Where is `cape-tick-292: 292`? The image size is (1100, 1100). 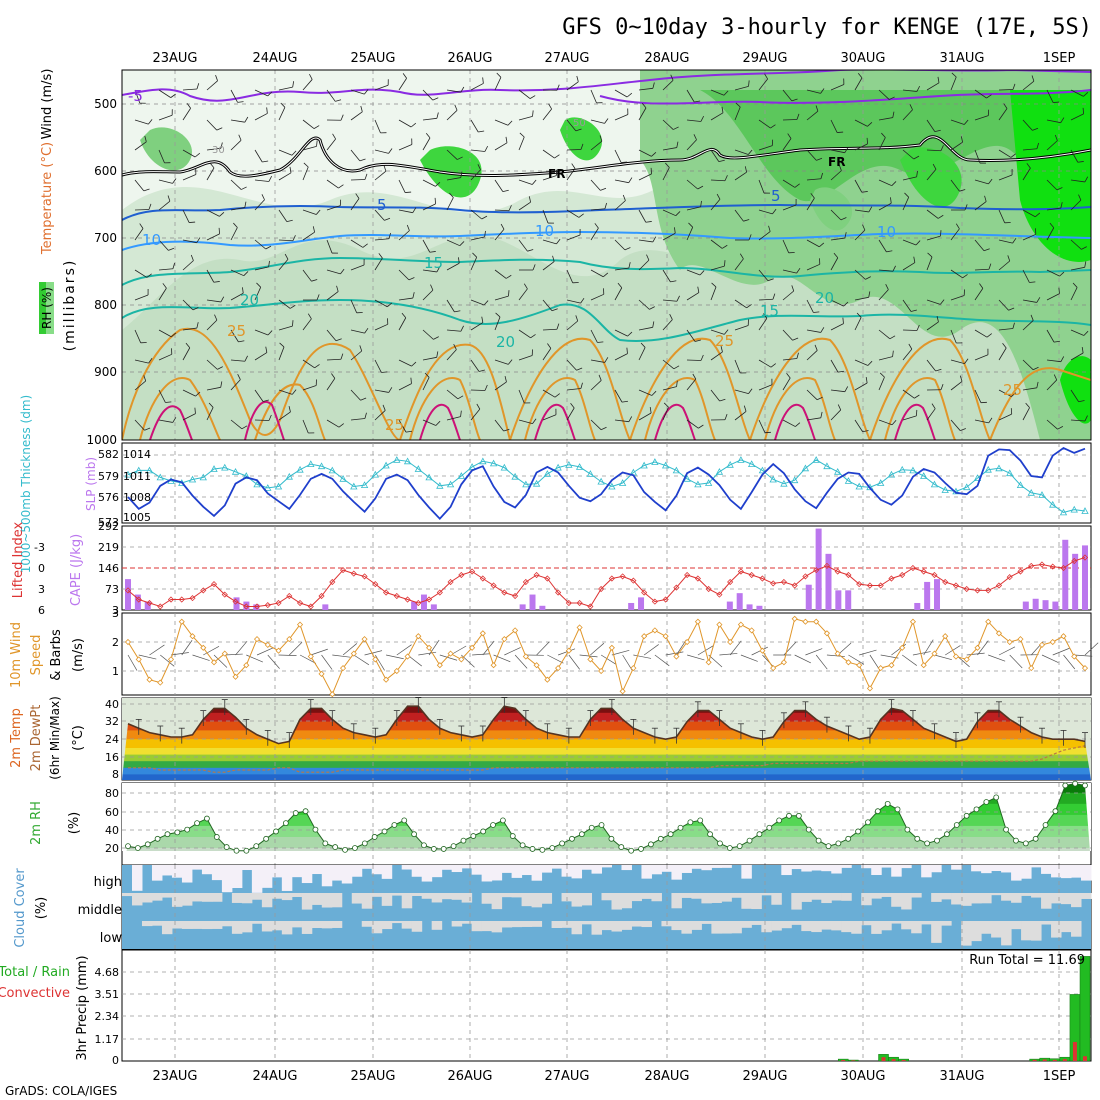
cape-tick-292: 292 is located at coordinates (108, 526).